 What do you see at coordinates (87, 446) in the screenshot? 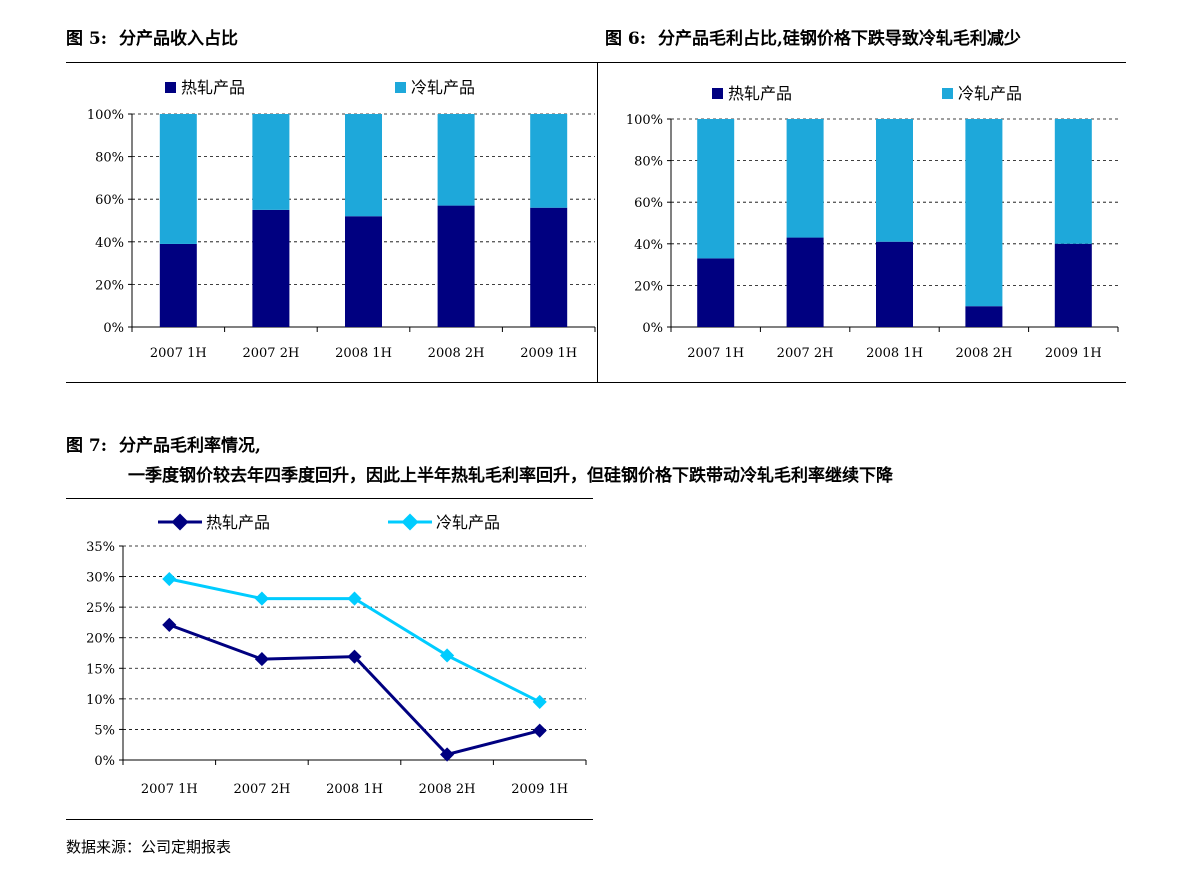
I see `figure-7-label: 图 7:` at bounding box center [87, 446].